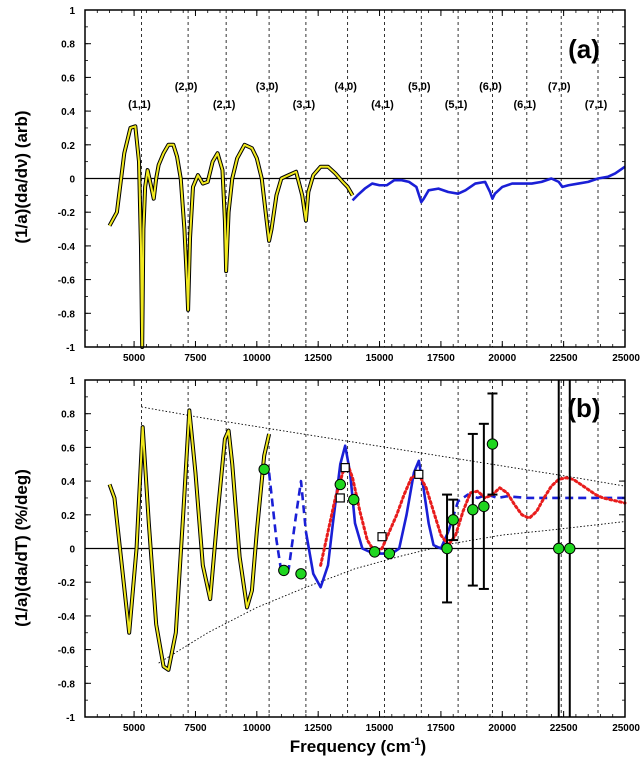 This screenshot has width=640, height=763. Describe the element at coordinates (304, 105) in the screenshot. I see `band-label: (3,1)` at that location.